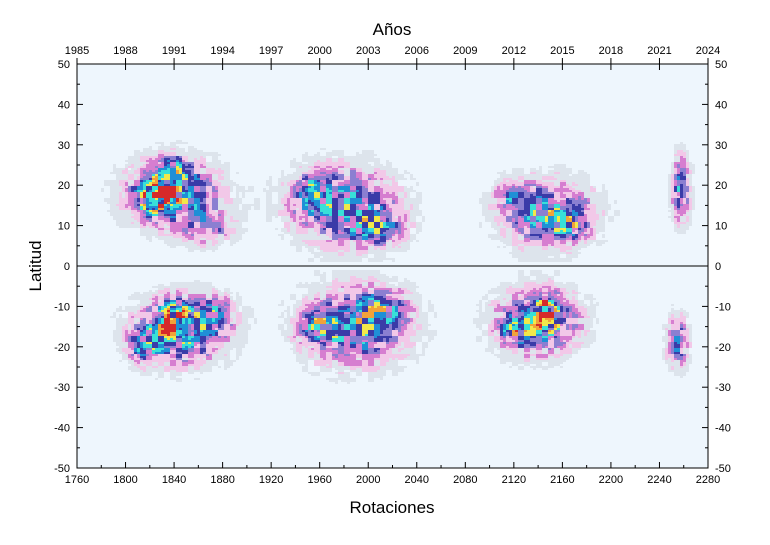  What do you see at coordinates (64, 65) in the screenshot?
I see `y-tick-label: 50` at bounding box center [64, 65].